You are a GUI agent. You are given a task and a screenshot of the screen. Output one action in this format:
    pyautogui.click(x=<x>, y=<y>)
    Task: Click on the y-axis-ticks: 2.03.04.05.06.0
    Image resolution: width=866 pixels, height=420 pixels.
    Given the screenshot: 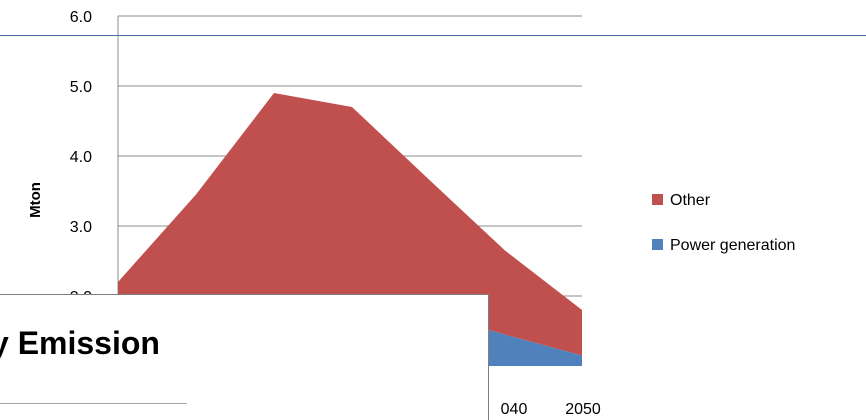 What is the action you would take?
    pyautogui.click(x=81, y=157)
    